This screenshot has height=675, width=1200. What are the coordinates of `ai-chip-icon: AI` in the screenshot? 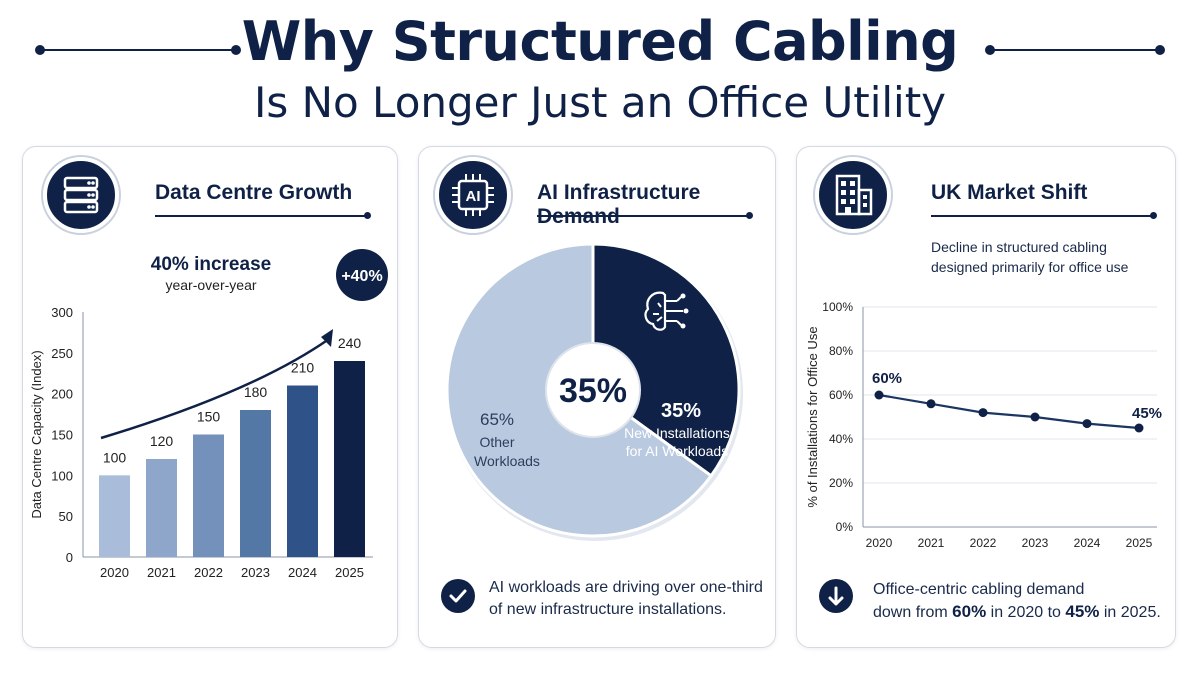 It's located at (473, 195).